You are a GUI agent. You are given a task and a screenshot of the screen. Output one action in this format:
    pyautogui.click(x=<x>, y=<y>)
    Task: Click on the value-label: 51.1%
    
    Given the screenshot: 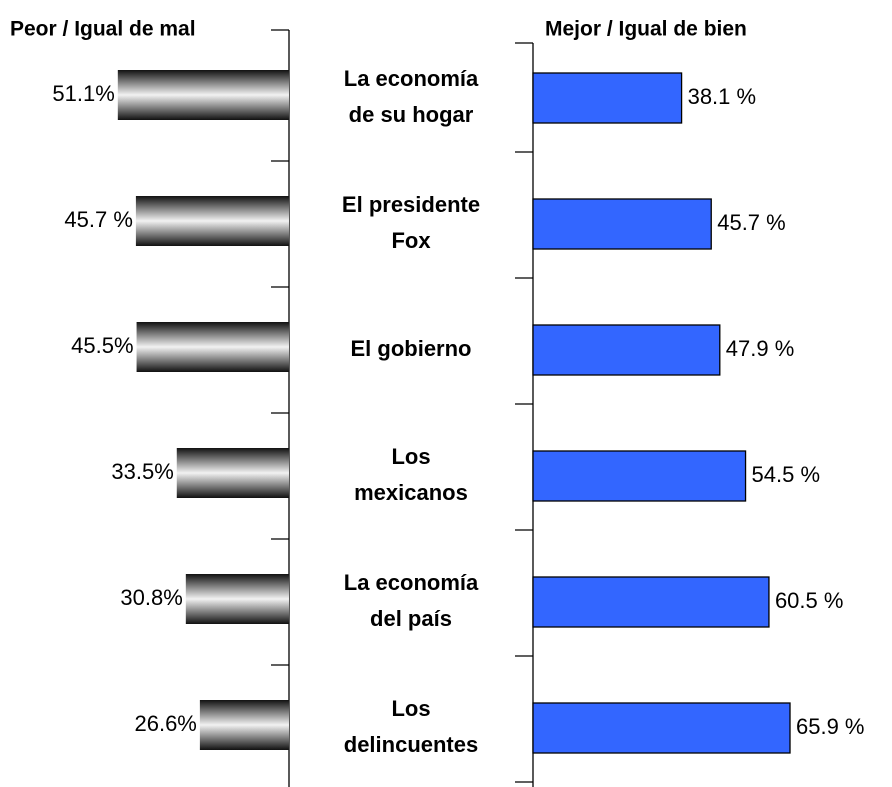 What is the action you would take?
    pyautogui.click(x=83, y=93)
    